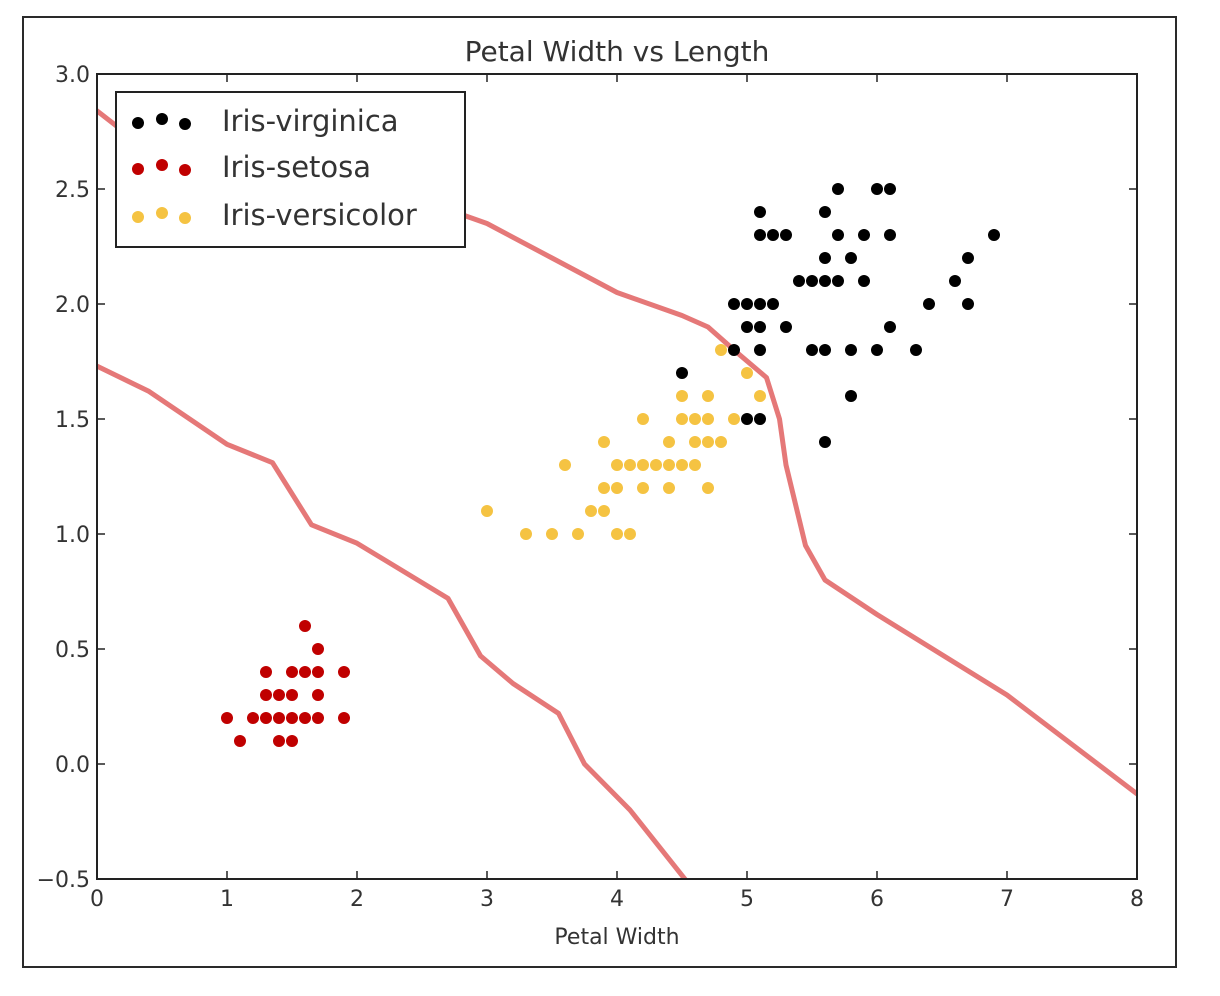  Describe the element at coordinates (357, 899) in the screenshot. I see `x-tick-label: 2` at that location.